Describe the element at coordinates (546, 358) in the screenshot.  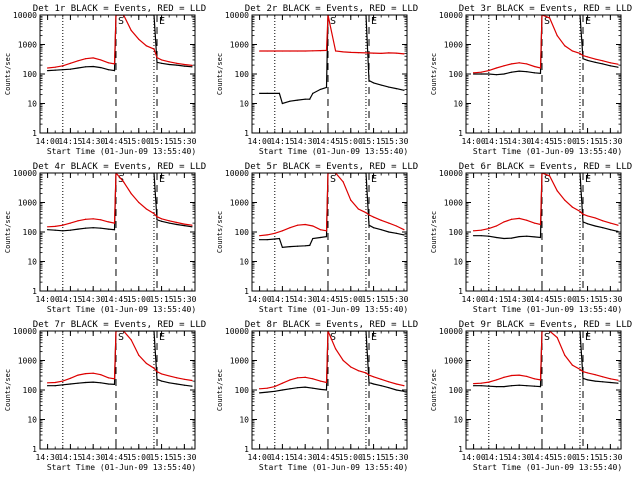
I see `series-lld` at that location.